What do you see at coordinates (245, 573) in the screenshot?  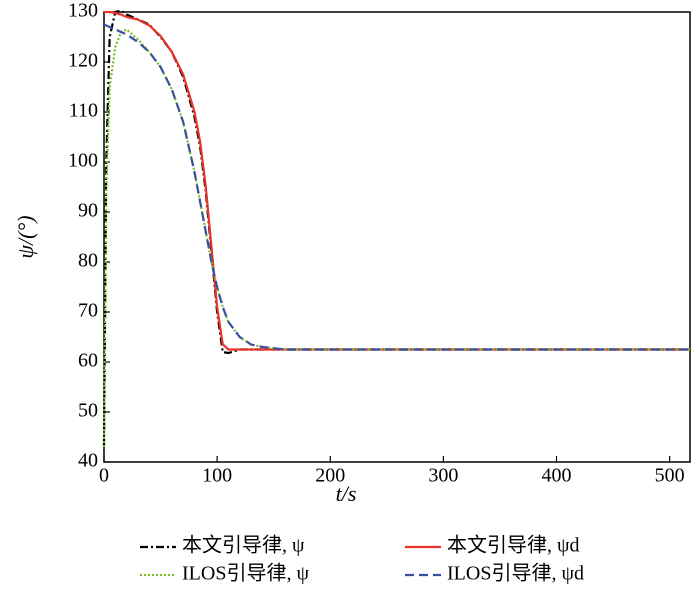 I see `legend-label: ILOS引导律, ψ` at bounding box center [245, 573].